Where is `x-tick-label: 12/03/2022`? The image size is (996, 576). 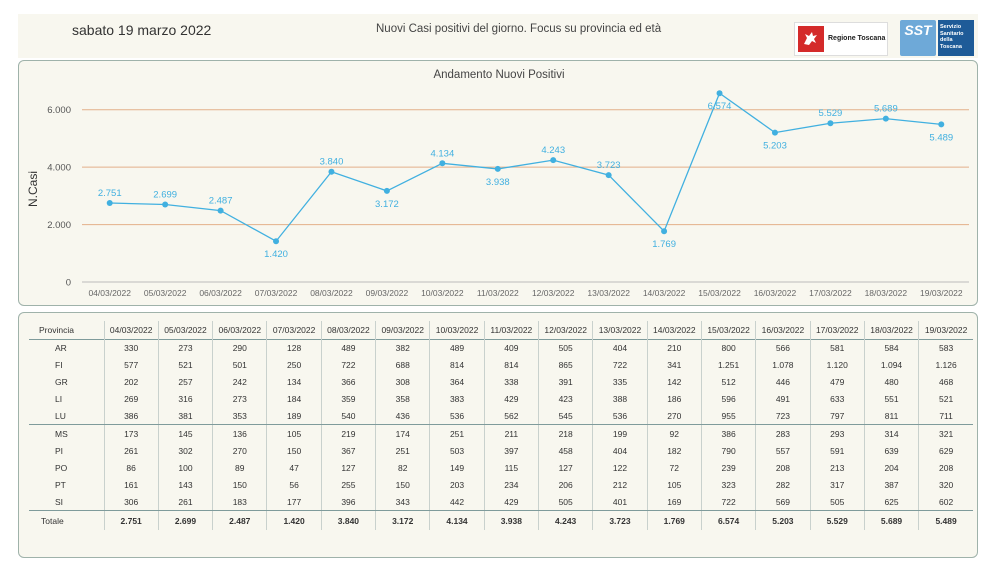 x-tick-label: 12/03/2022 is located at coordinates (553, 293).